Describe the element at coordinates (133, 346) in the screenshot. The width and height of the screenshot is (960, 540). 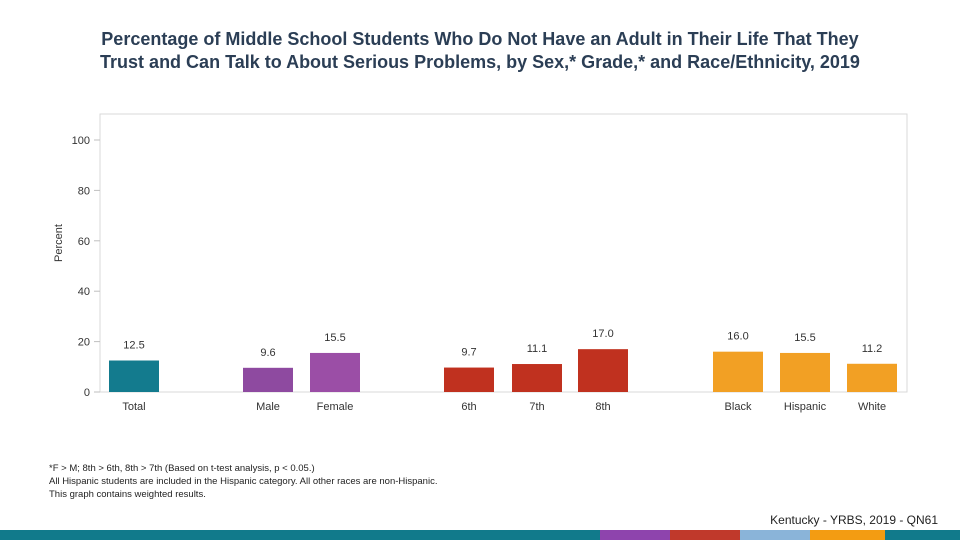
I see `data-label: 12.5` at that location.